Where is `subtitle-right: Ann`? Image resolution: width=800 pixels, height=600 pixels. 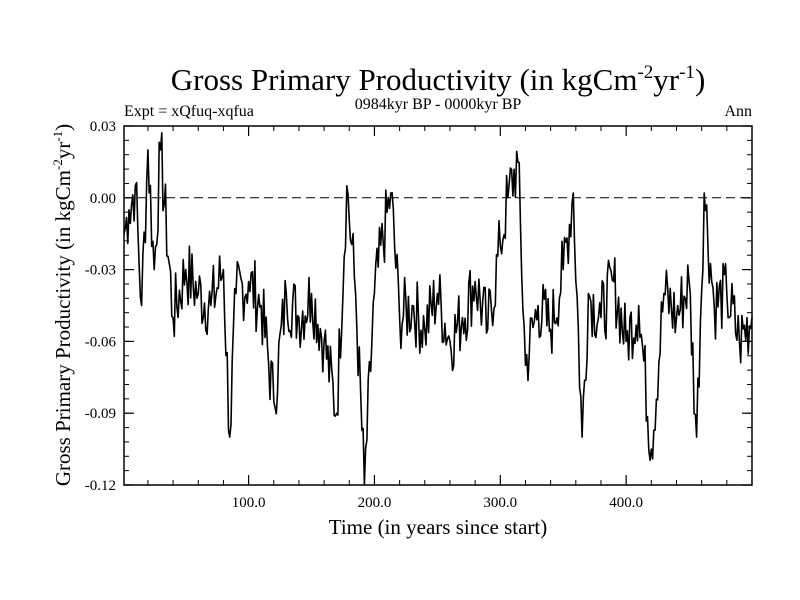
subtitle-right: Ann is located at coordinates (738, 111).